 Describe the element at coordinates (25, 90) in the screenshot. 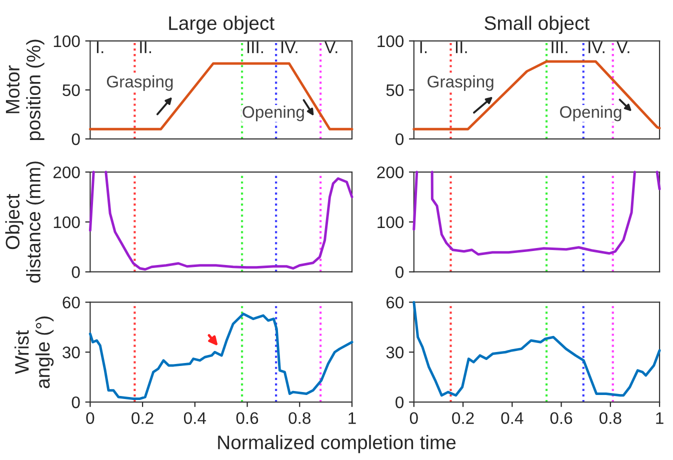

I see `y-axis-title: Motor position (%)` at that location.